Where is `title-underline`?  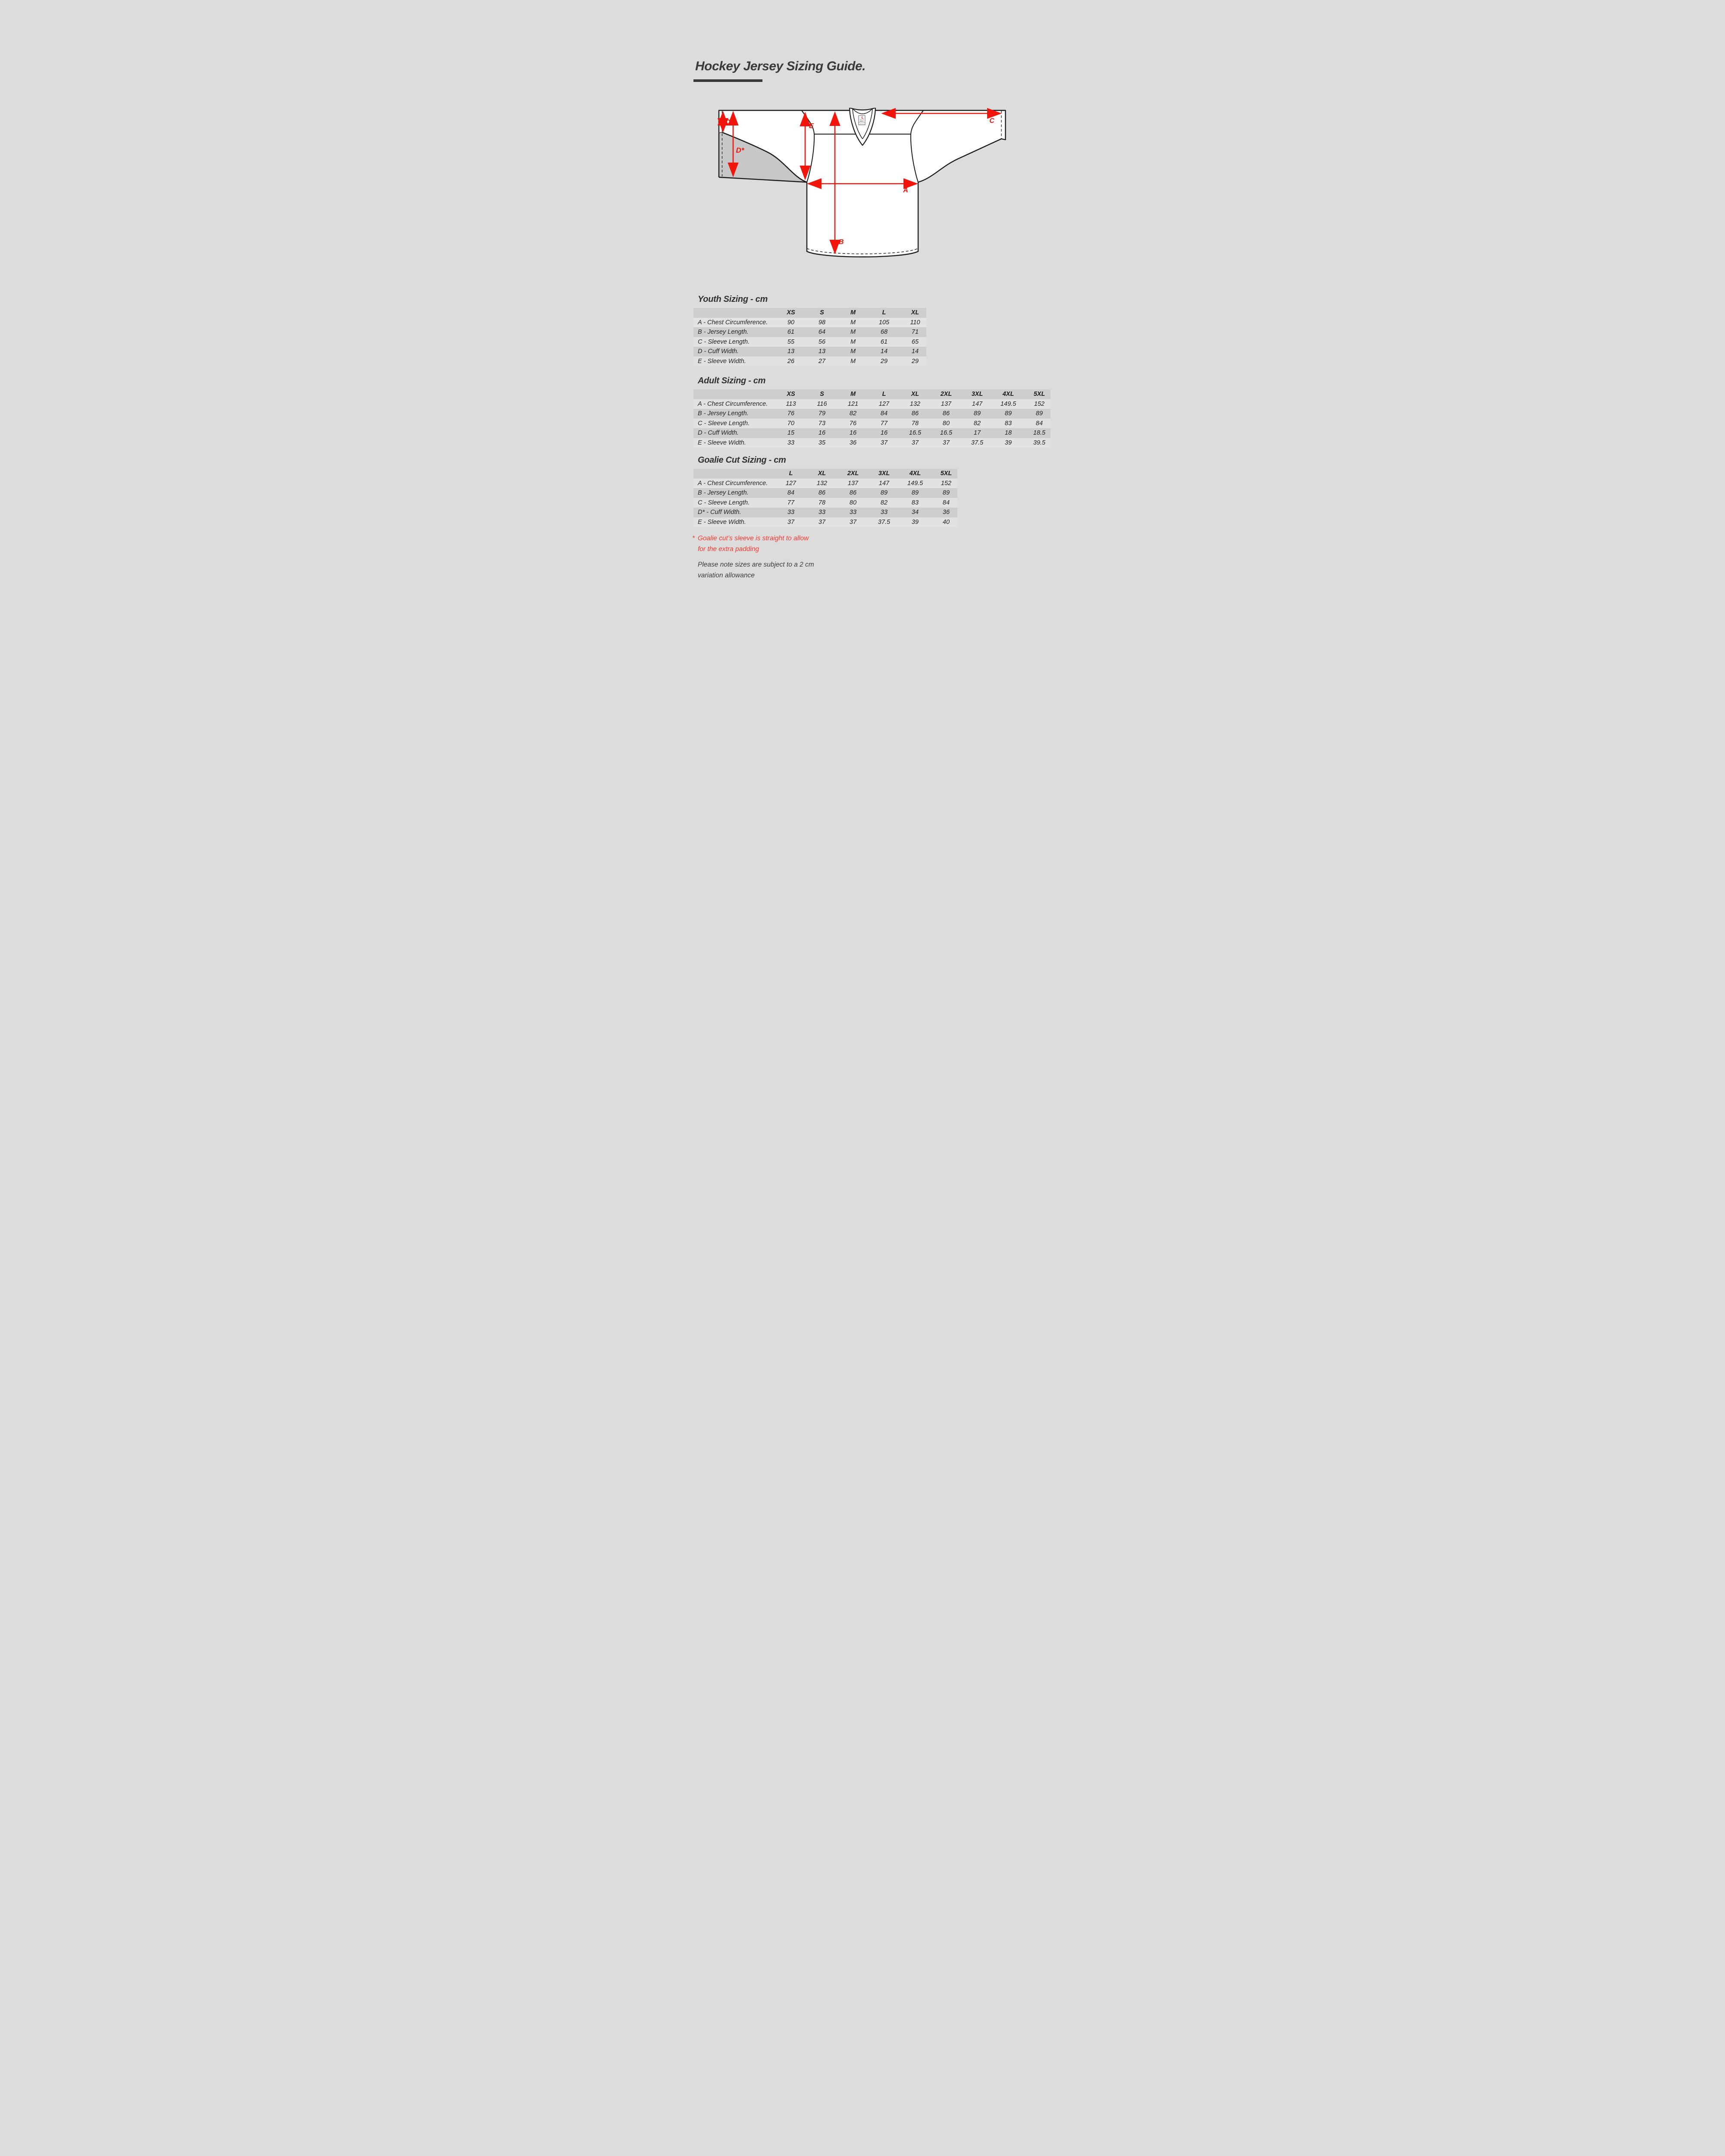 title-underline is located at coordinates (728, 80).